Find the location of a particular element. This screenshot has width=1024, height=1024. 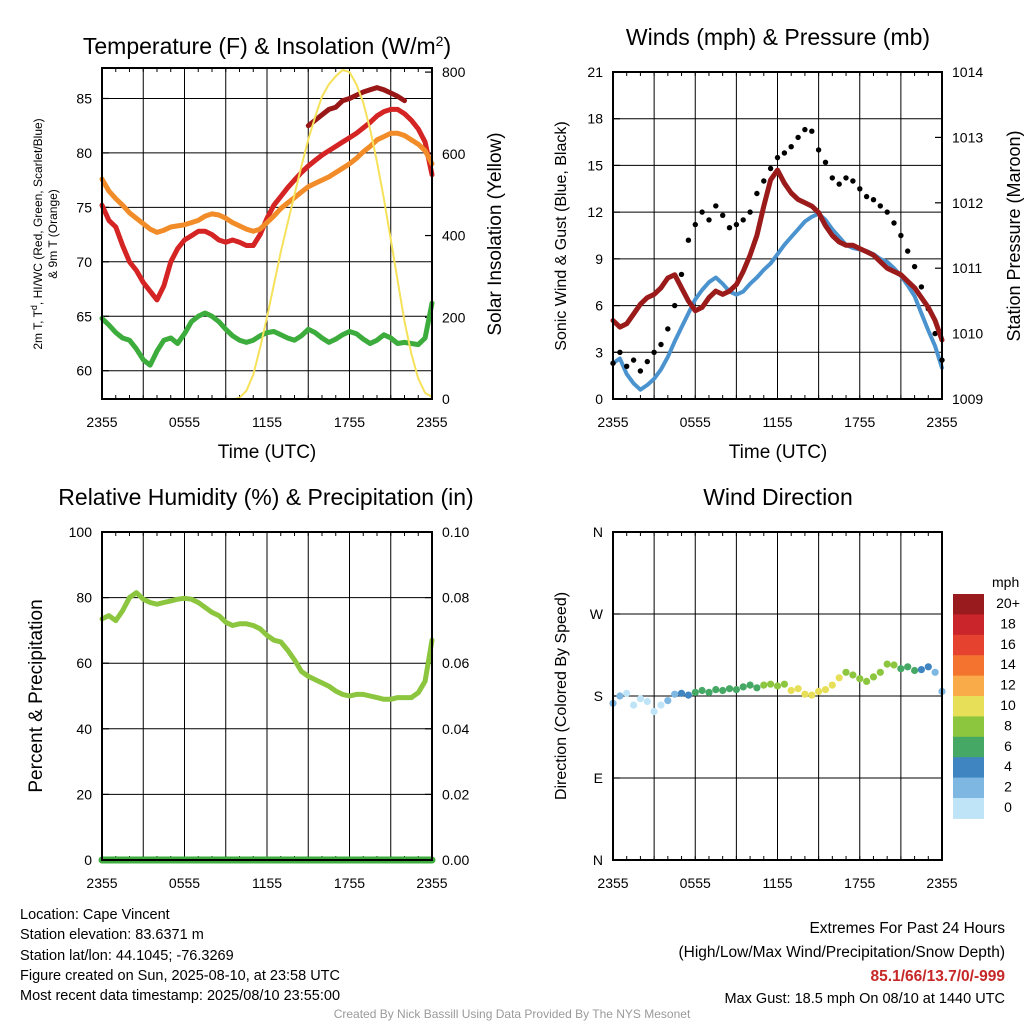

series-rh is located at coordinates (267, 646).